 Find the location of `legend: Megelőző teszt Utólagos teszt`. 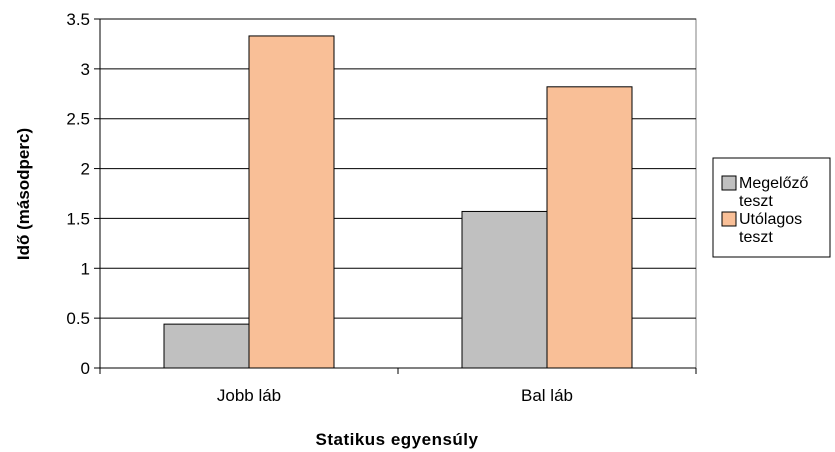

legend: Megelőző teszt Utólagos teszt is located at coordinates (771, 207).